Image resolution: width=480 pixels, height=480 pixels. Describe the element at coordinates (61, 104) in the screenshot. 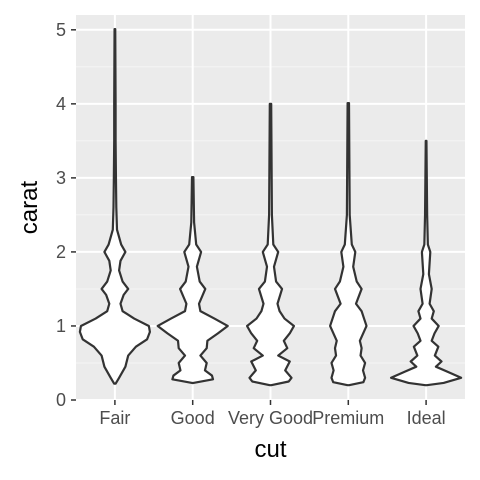

I see `y-tick-label: 4` at that location.